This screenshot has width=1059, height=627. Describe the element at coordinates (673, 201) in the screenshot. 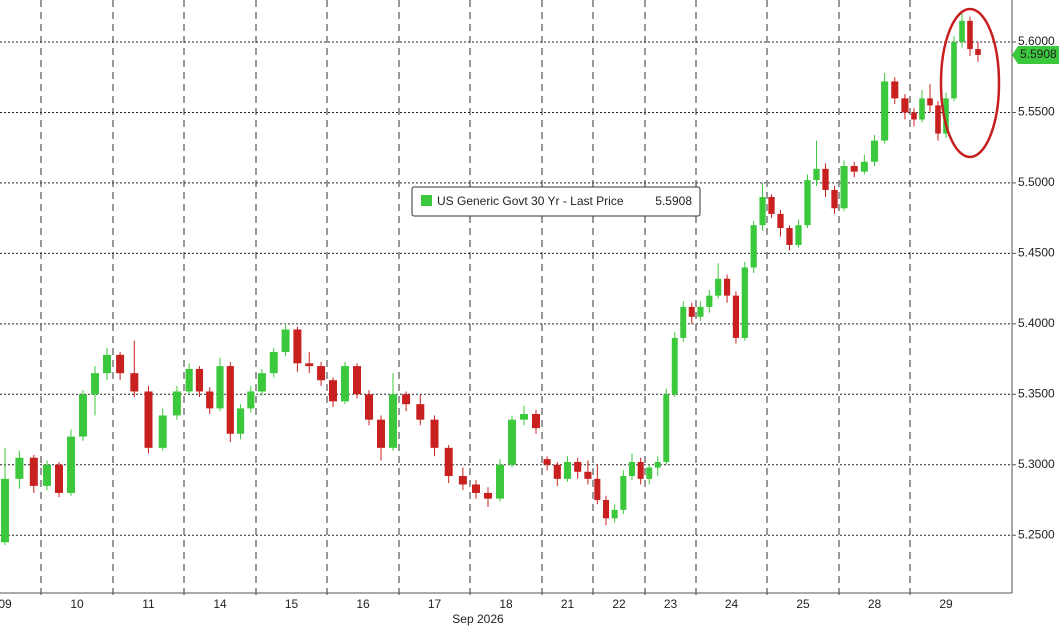

I see `legend-value: 5.5908` at that location.